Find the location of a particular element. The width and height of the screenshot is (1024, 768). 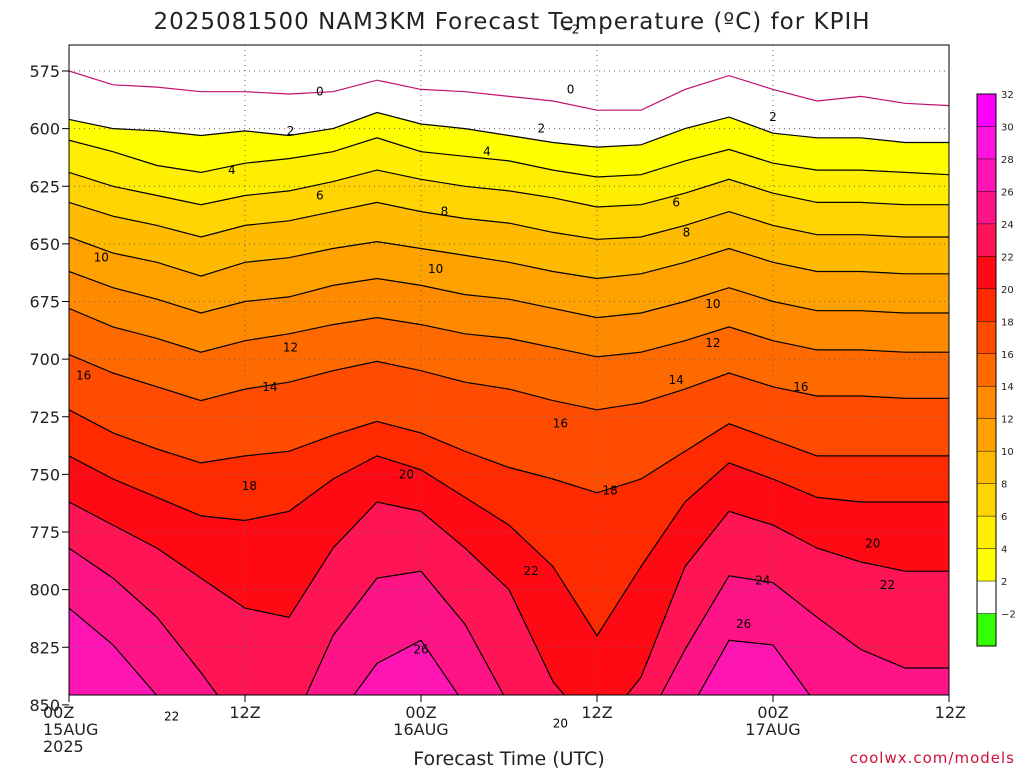

contour-label-11: 8 is located at coordinates (687, 232).